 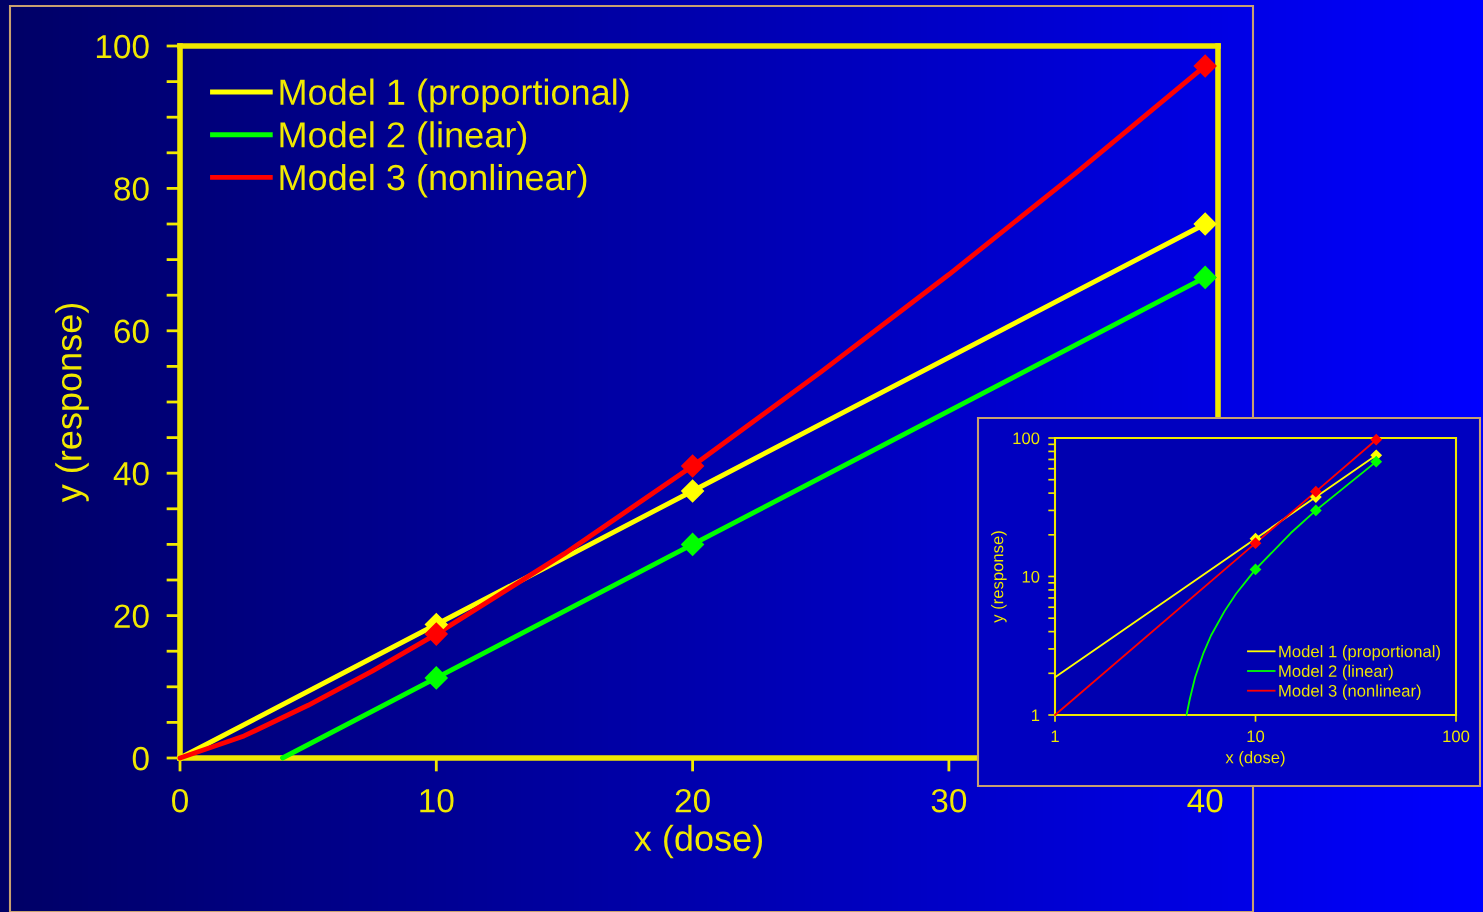 I want to click on y-tick-label: 60, so click(x=131, y=331).